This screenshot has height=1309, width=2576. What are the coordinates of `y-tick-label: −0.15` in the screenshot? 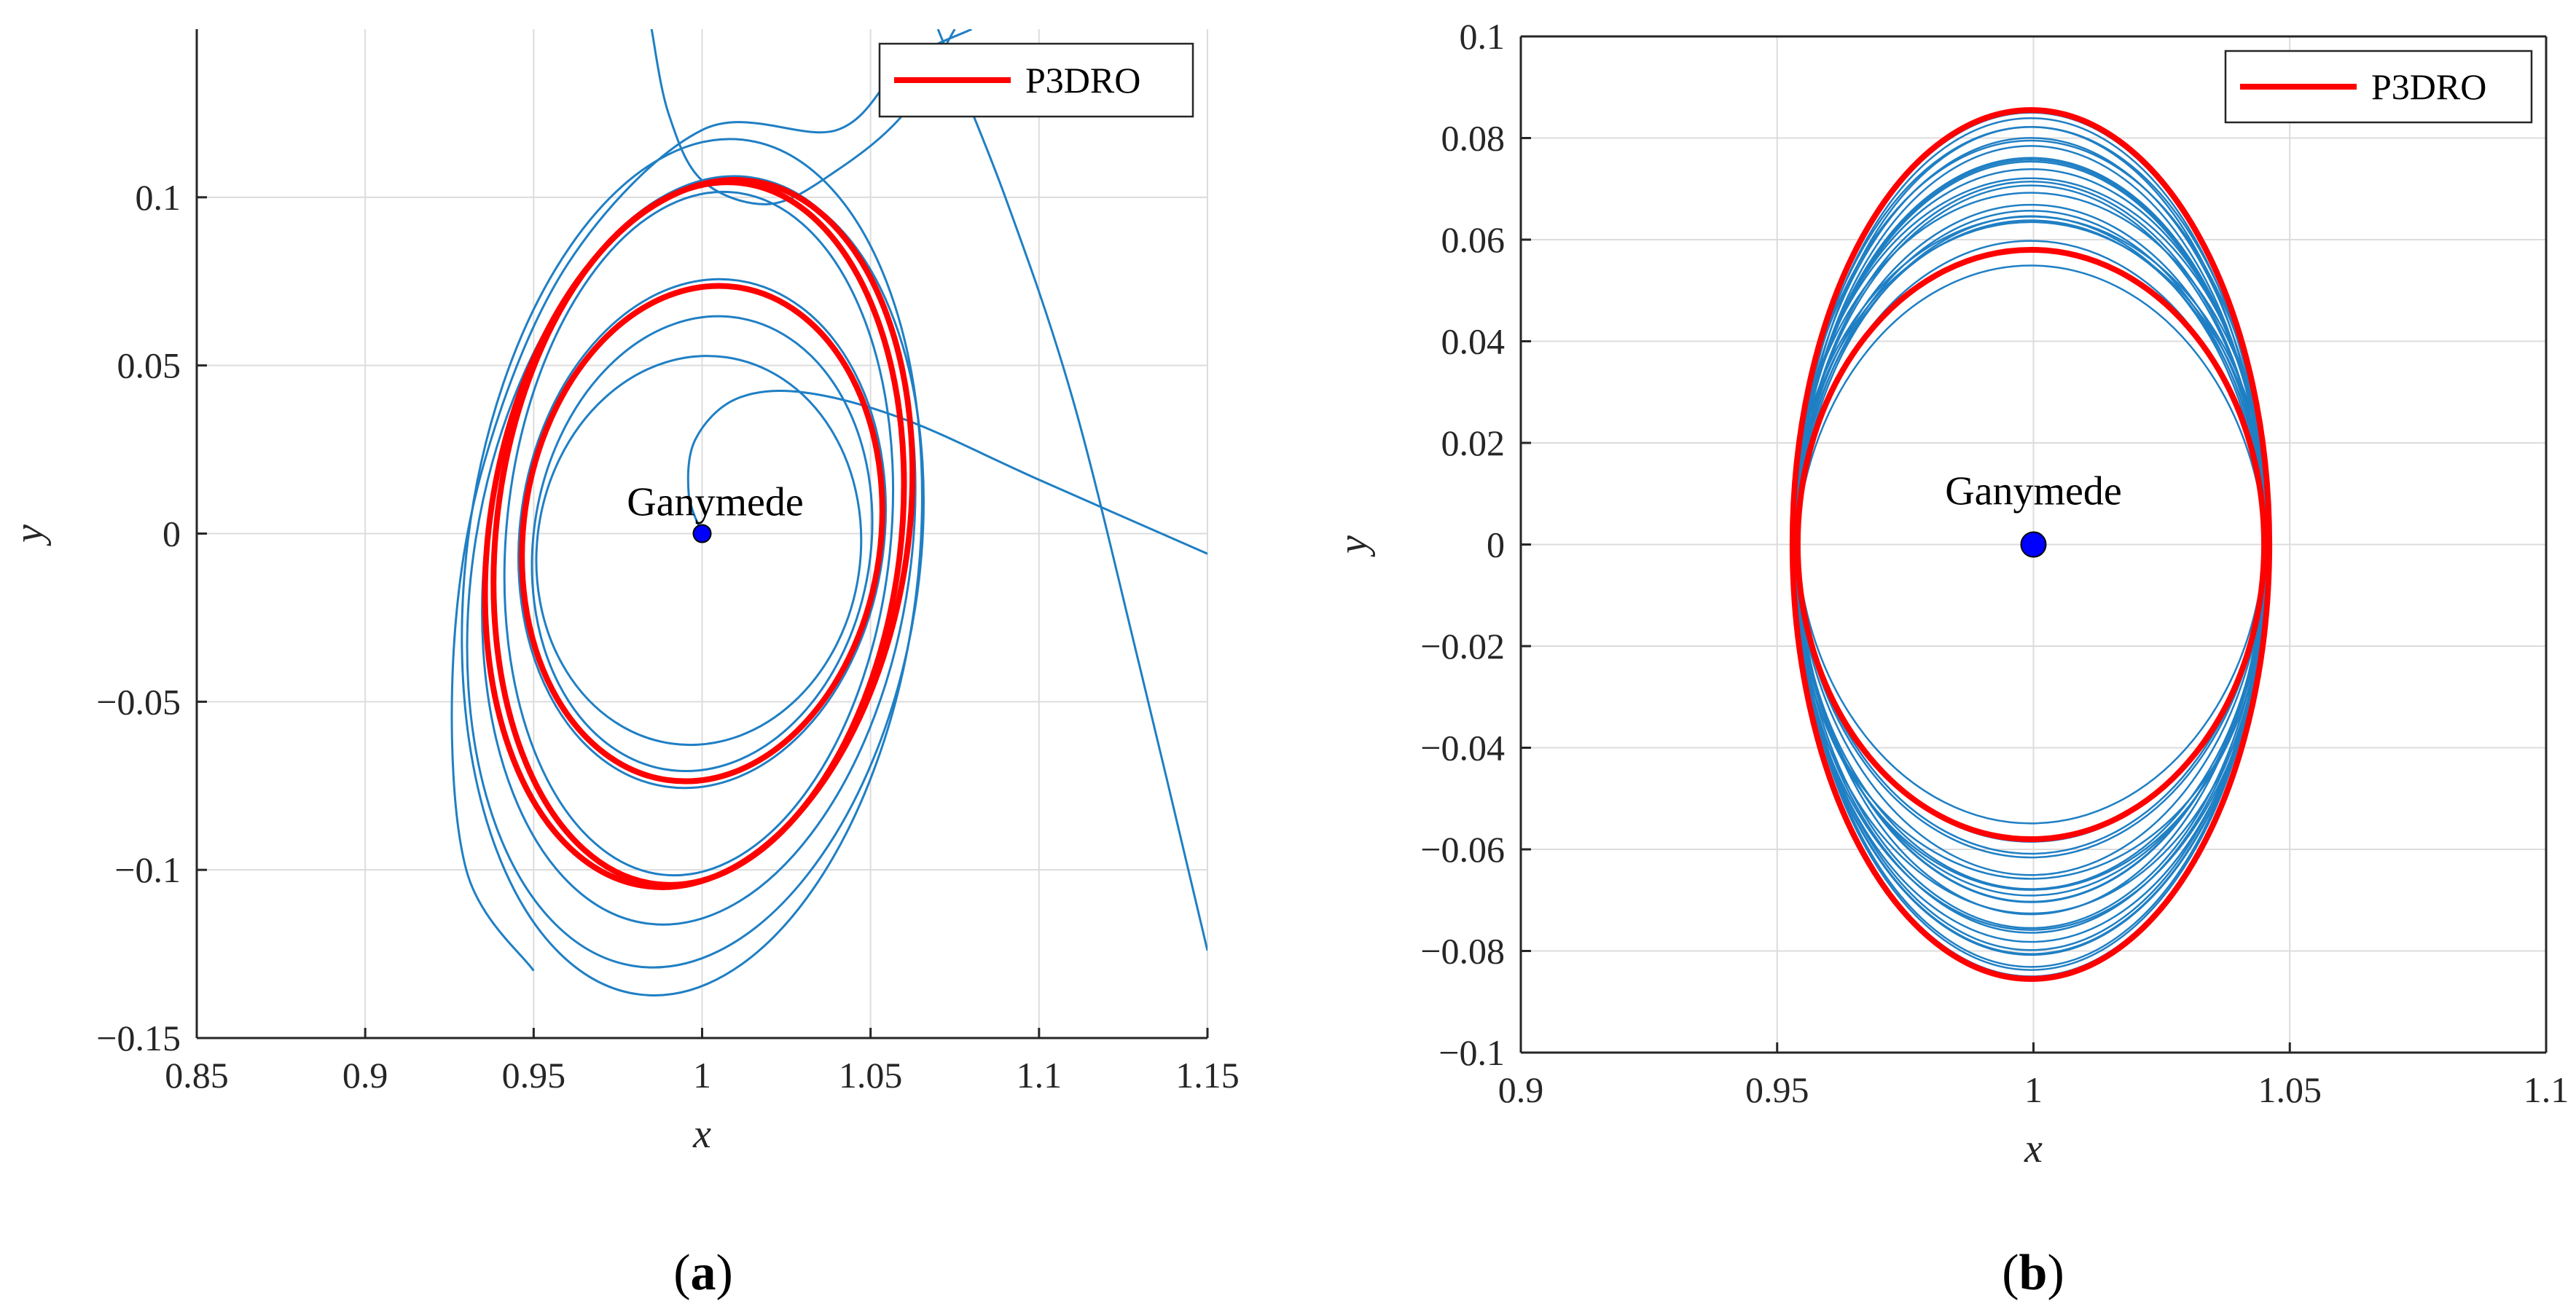 It's located at (138, 1038).